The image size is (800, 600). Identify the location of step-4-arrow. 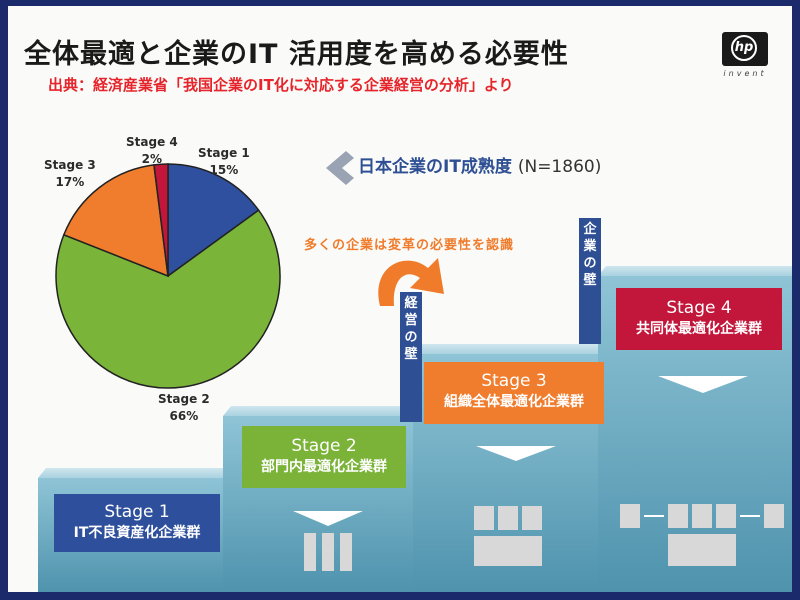
(703, 384).